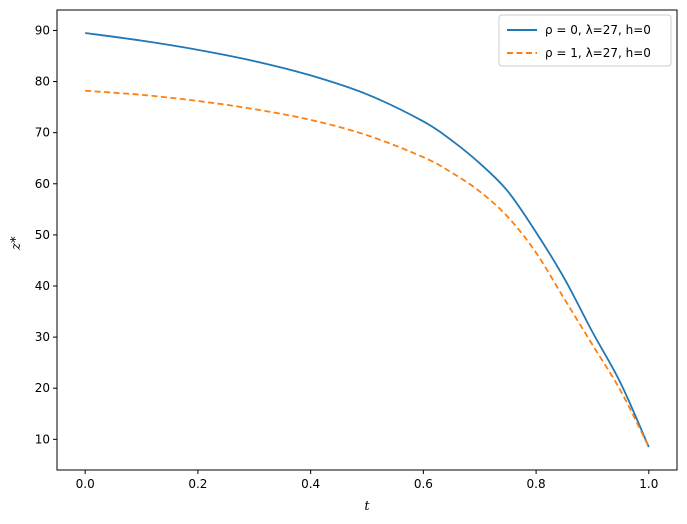 The image size is (687, 524). I want to click on x-axis-ticks: 0.0 0.2 0.4 0.6 0.8 1.0, so click(367, 480).